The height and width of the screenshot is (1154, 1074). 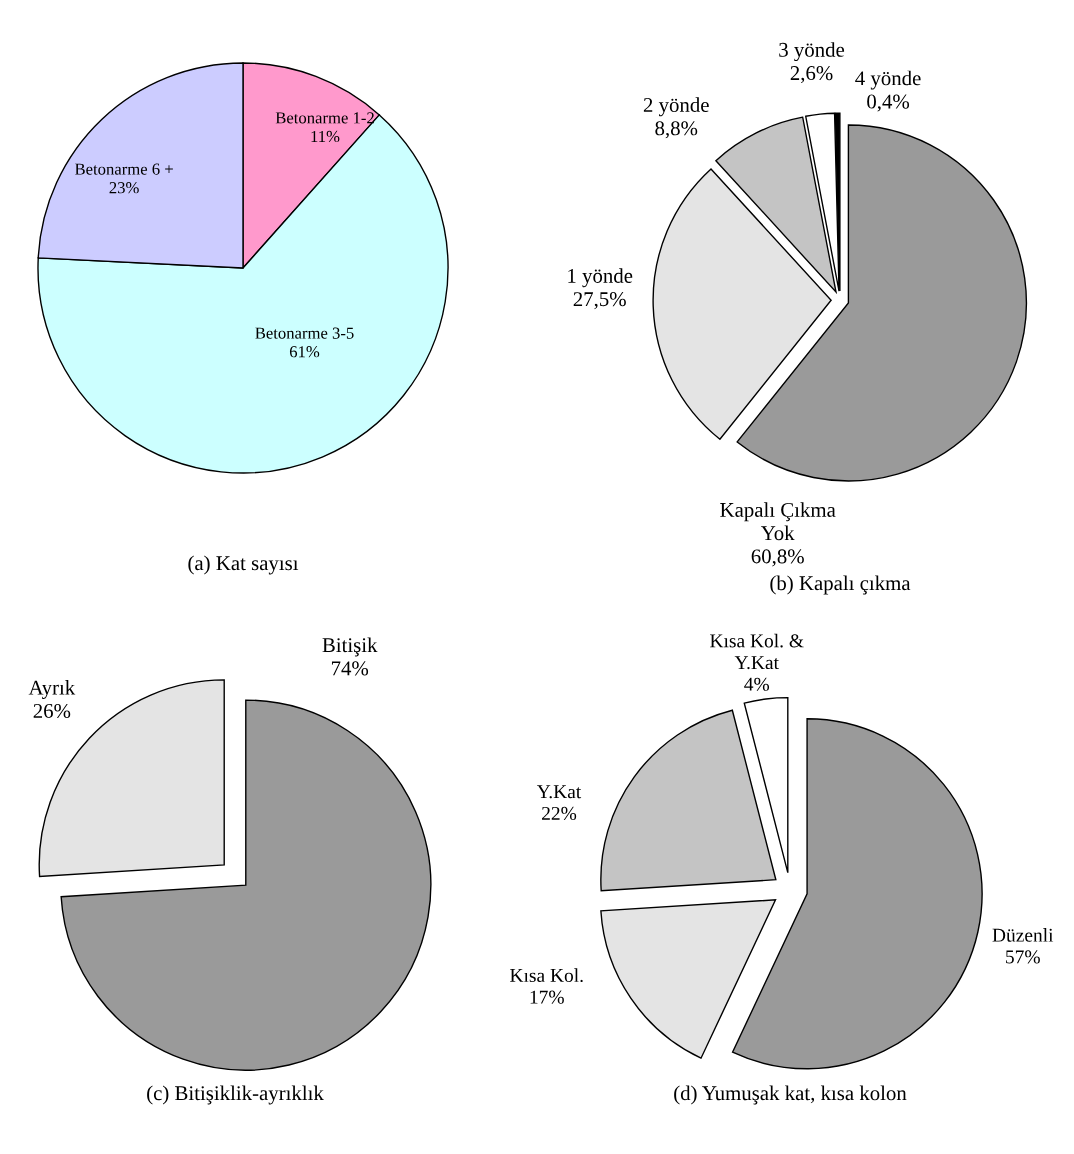 I want to click on text: (a) Kat sayısı, so click(x=243, y=565).